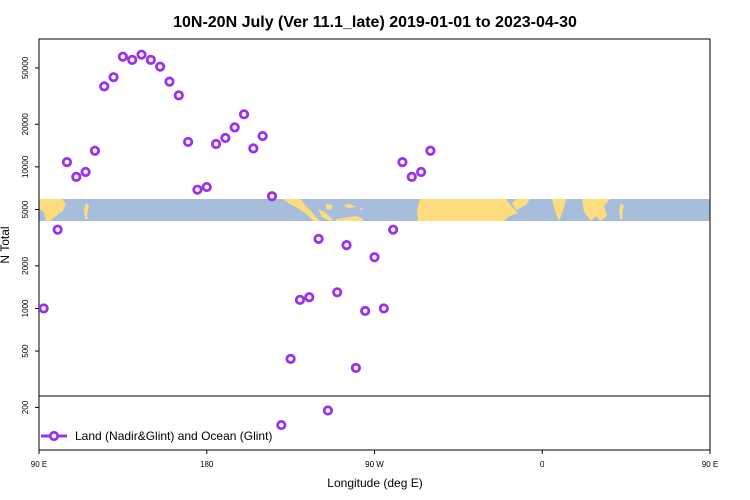 The image size is (750, 500). Describe the element at coordinates (6, 244) in the screenshot. I see `y-axis-label: N Total` at that location.